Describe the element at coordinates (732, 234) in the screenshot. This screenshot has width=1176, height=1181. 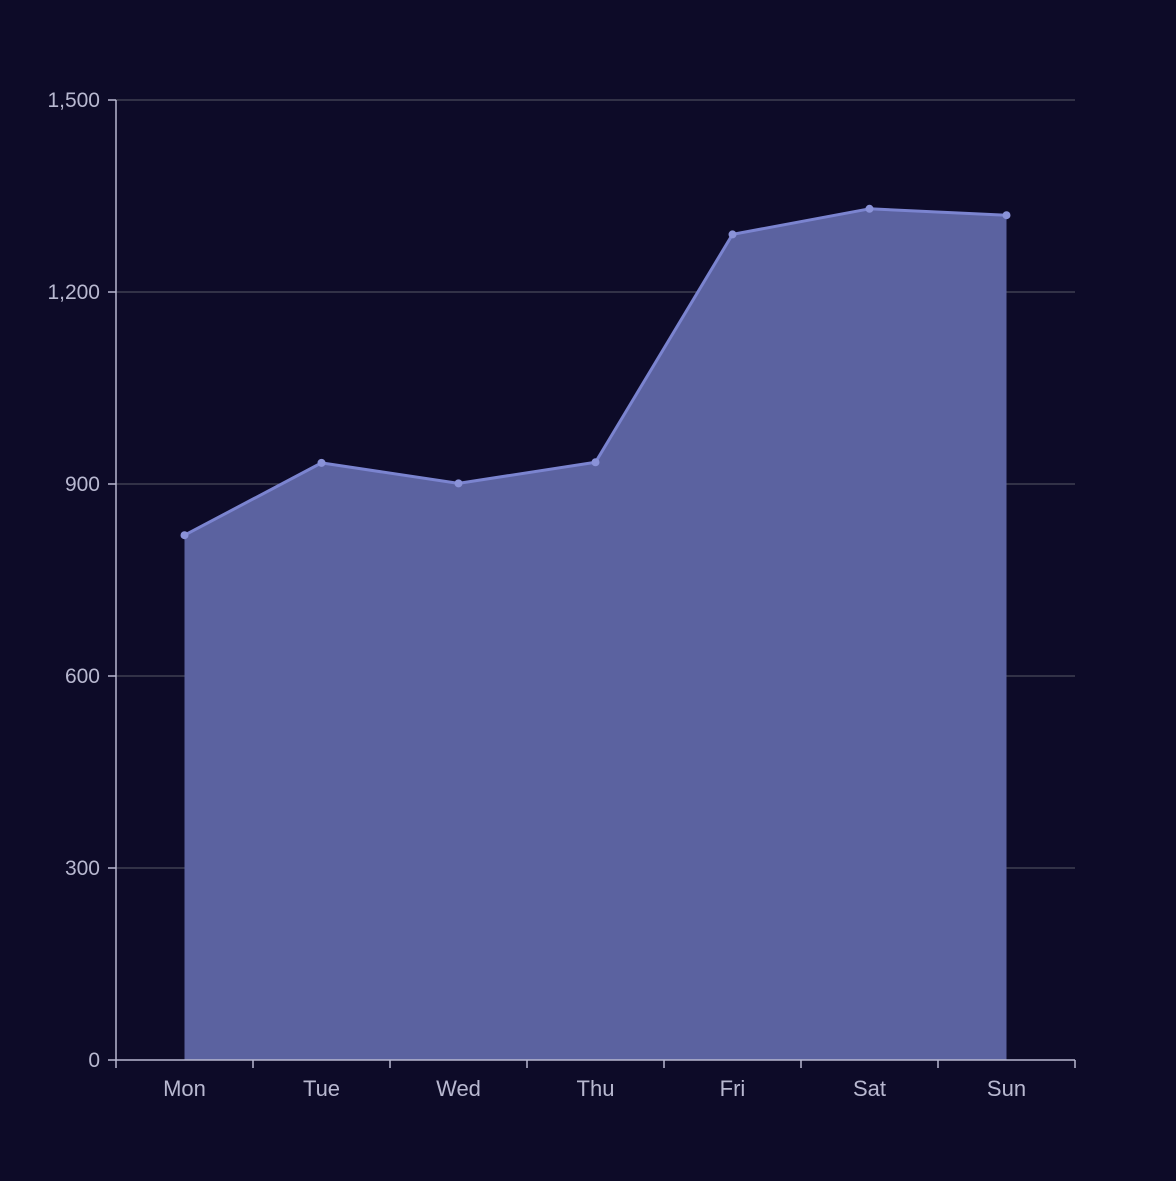
I see `data-point-fri` at that location.